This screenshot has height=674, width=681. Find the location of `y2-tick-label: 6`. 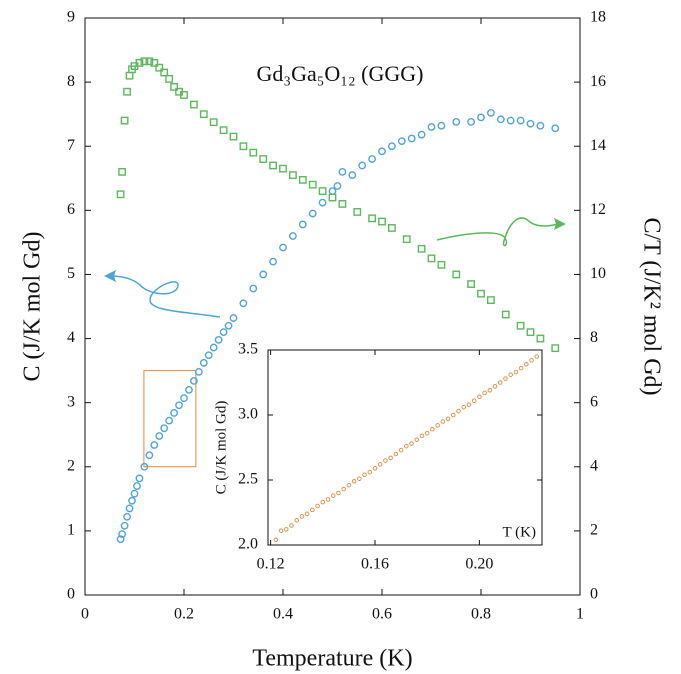

y2-tick-label: 6 is located at coordinates (594, 401).